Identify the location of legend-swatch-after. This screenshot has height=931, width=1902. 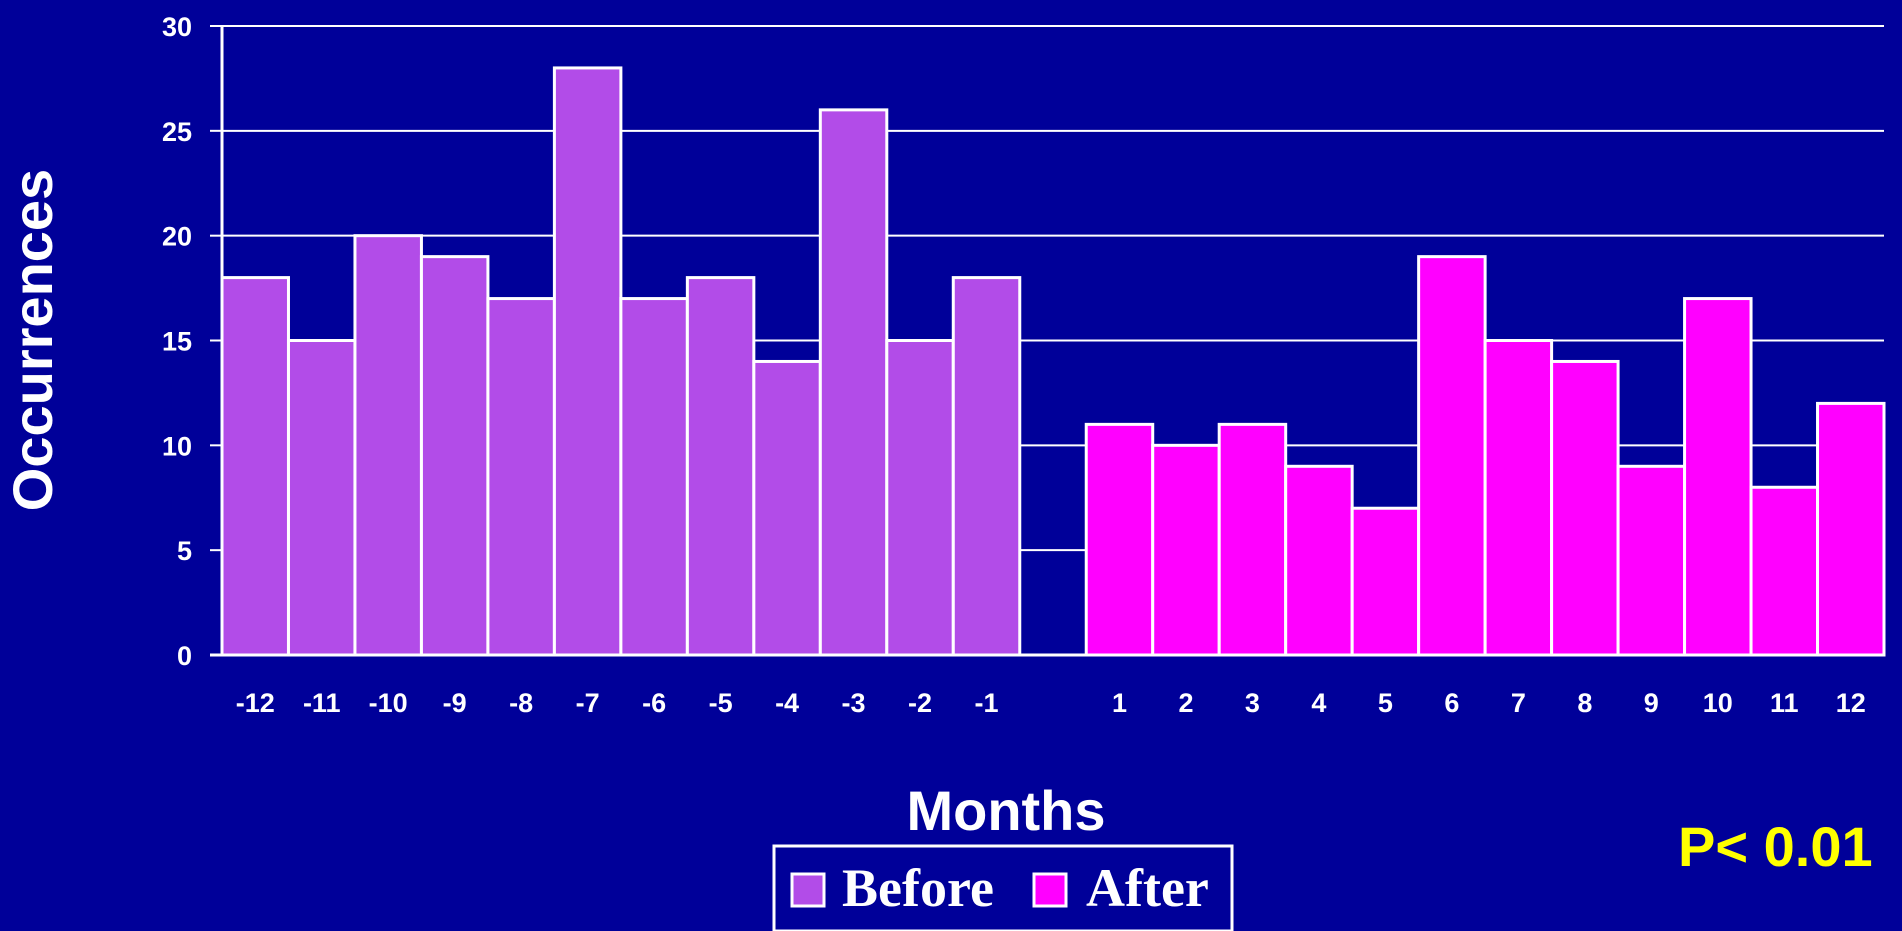
(1050, 890).